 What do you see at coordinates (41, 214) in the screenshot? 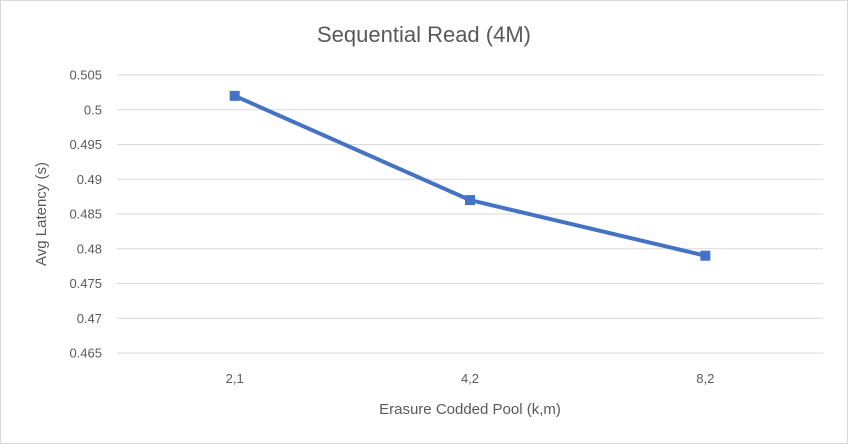
I see `y-axis-title: Avg Latency (s)` at bounding box center [41, 214].